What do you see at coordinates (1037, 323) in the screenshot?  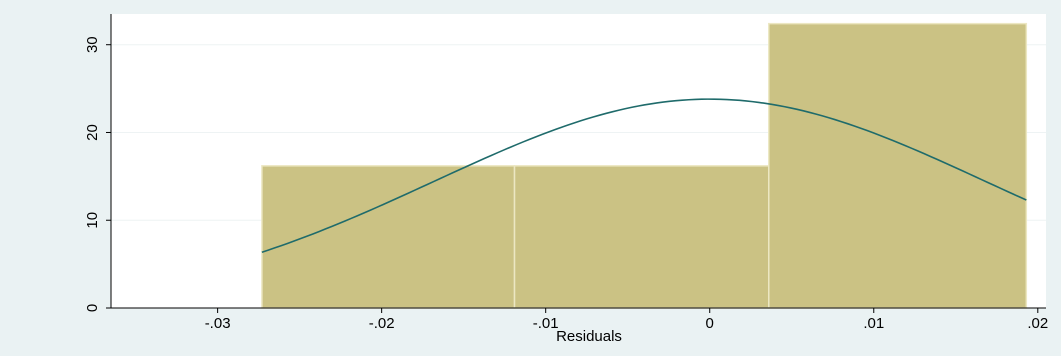 I see `x-tick-label-5: .02` at bounding box center [1037, 323].